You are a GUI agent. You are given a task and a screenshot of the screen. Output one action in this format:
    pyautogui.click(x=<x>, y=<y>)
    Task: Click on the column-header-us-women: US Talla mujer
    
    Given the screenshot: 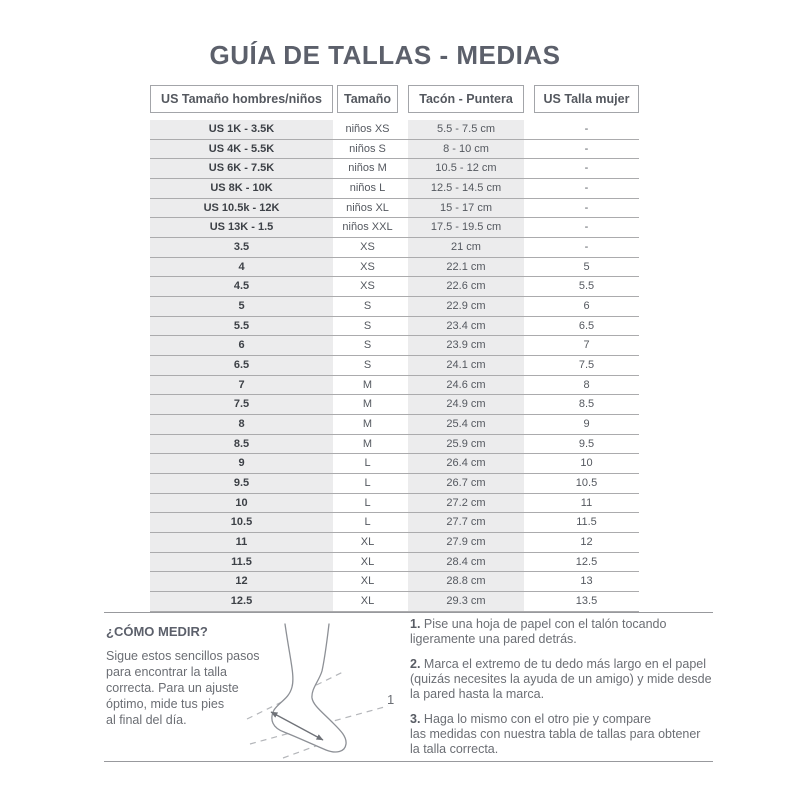 What is the action you would take?
    pyautogui.click(x=586, y=99)
    